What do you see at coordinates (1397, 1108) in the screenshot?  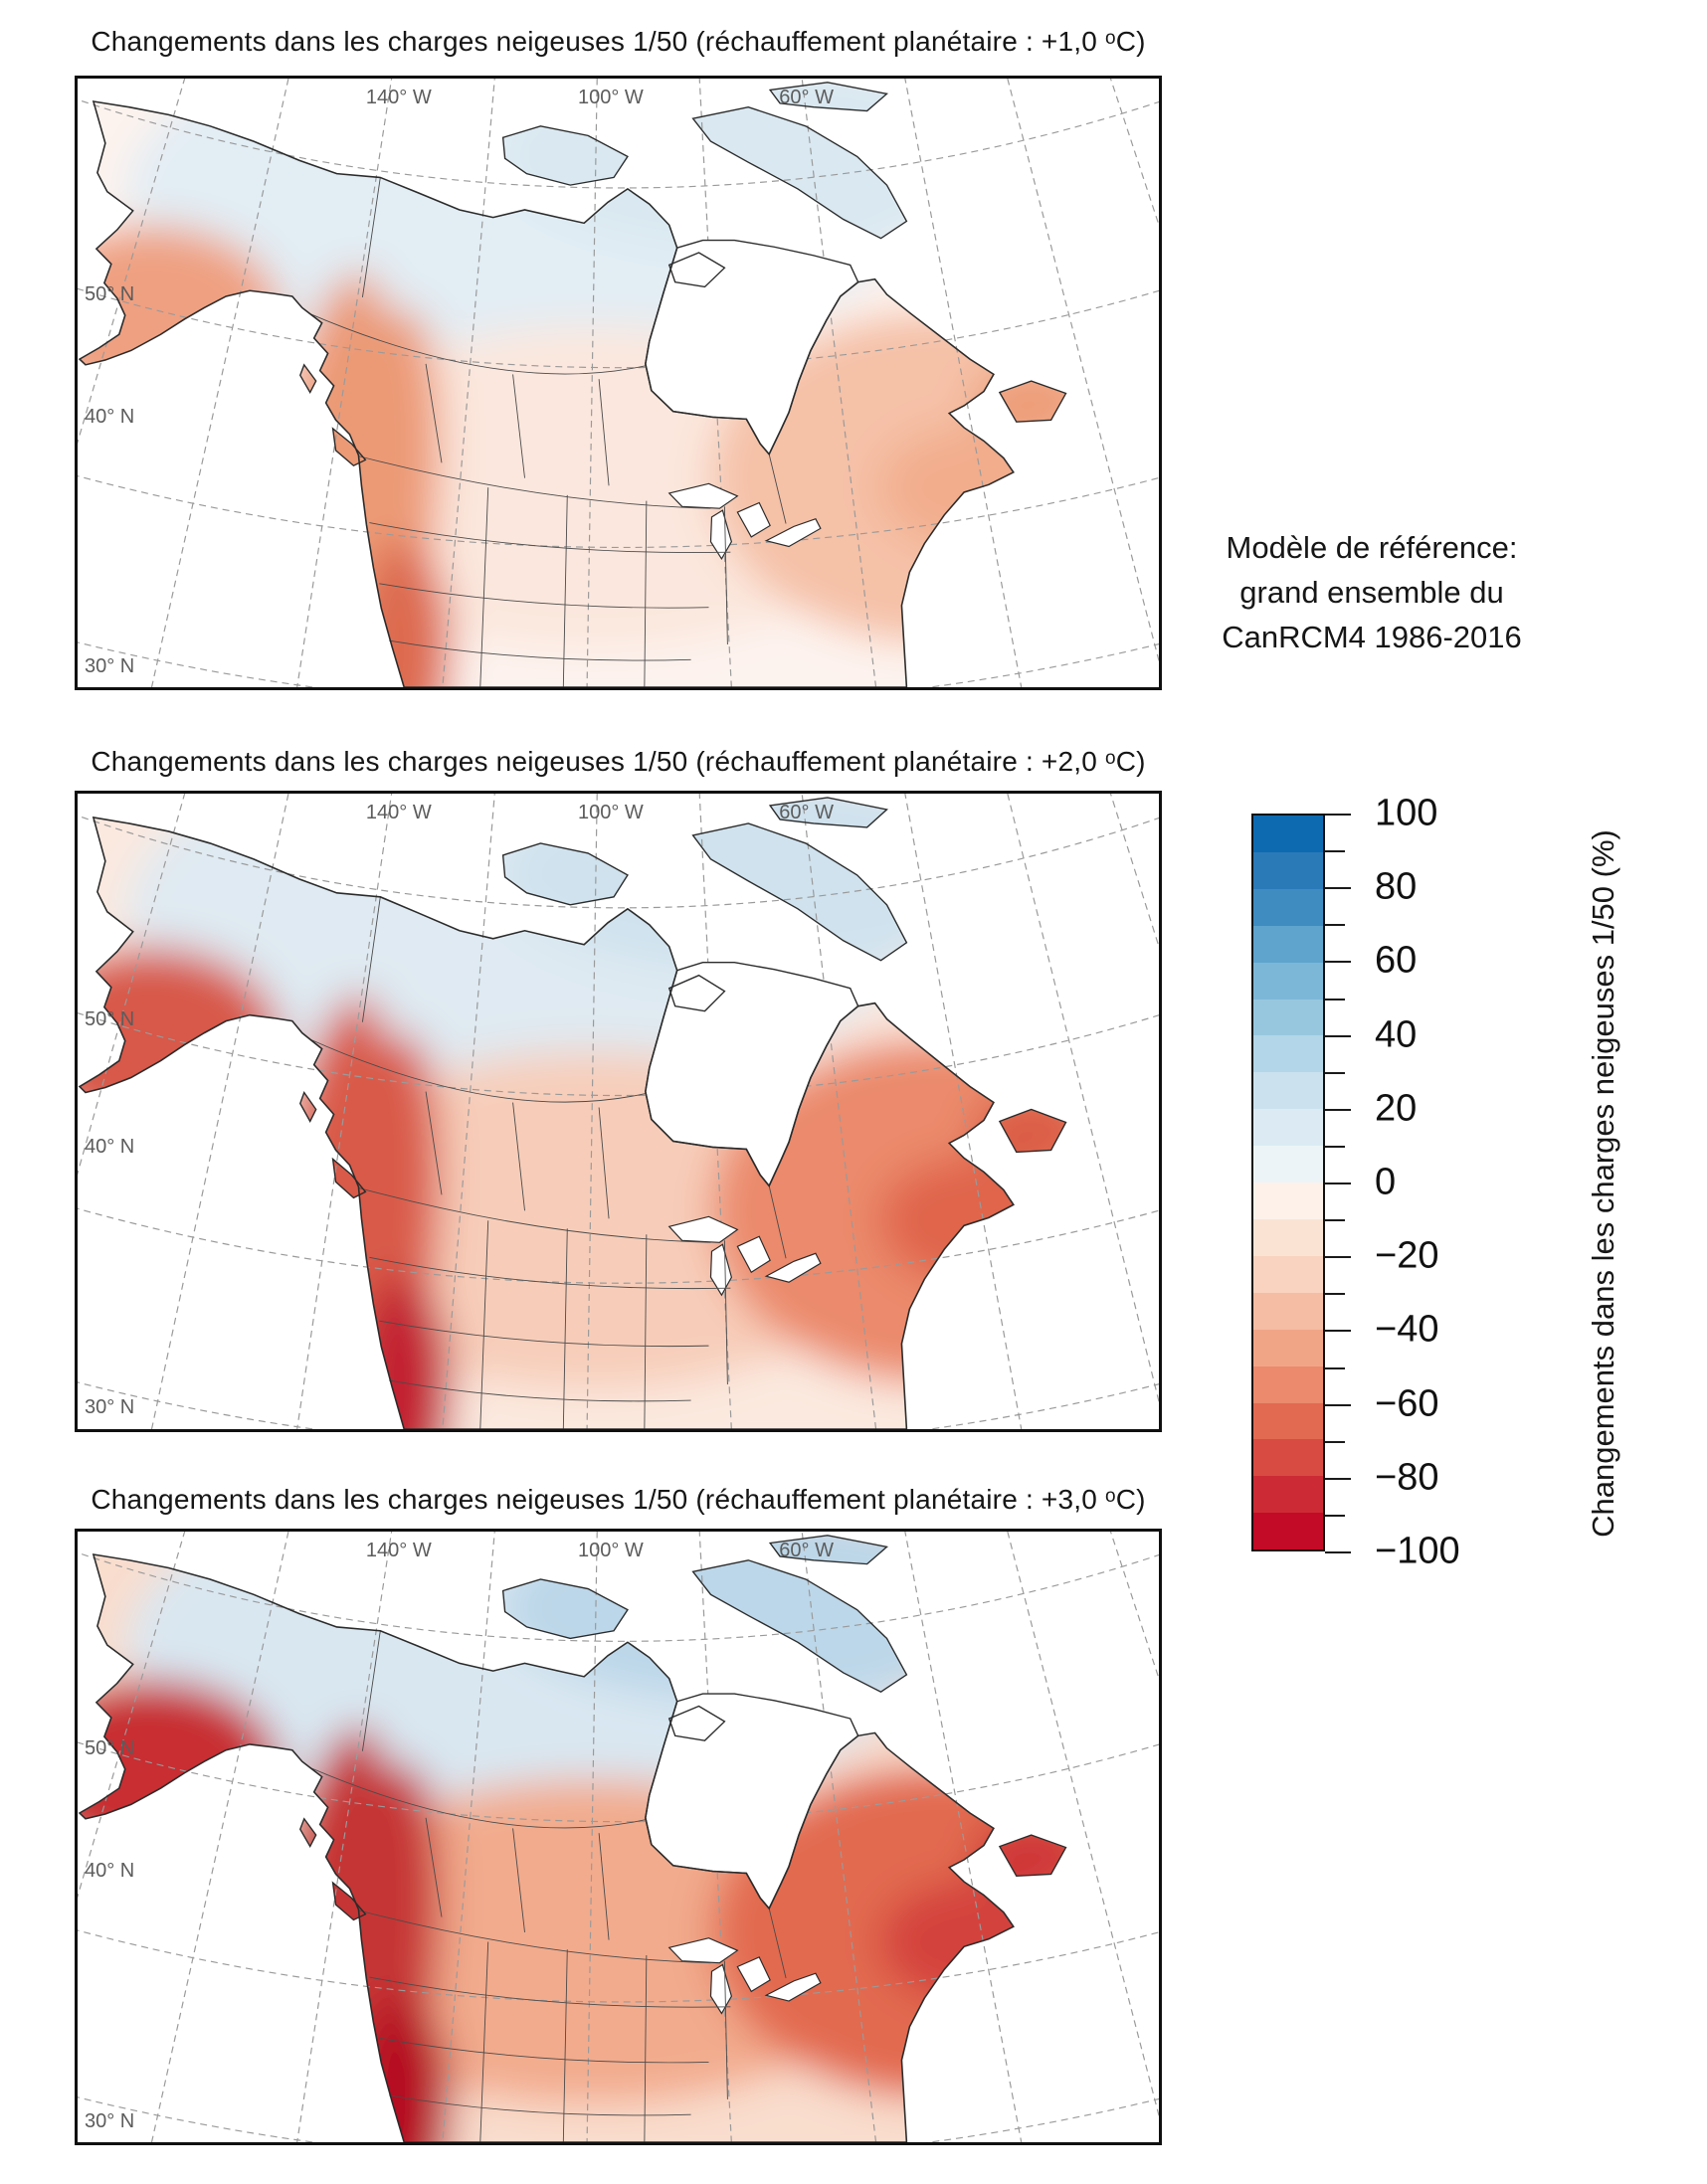 I see `colorbar-tick-label: 20` at bounding box center [1397, 1108].